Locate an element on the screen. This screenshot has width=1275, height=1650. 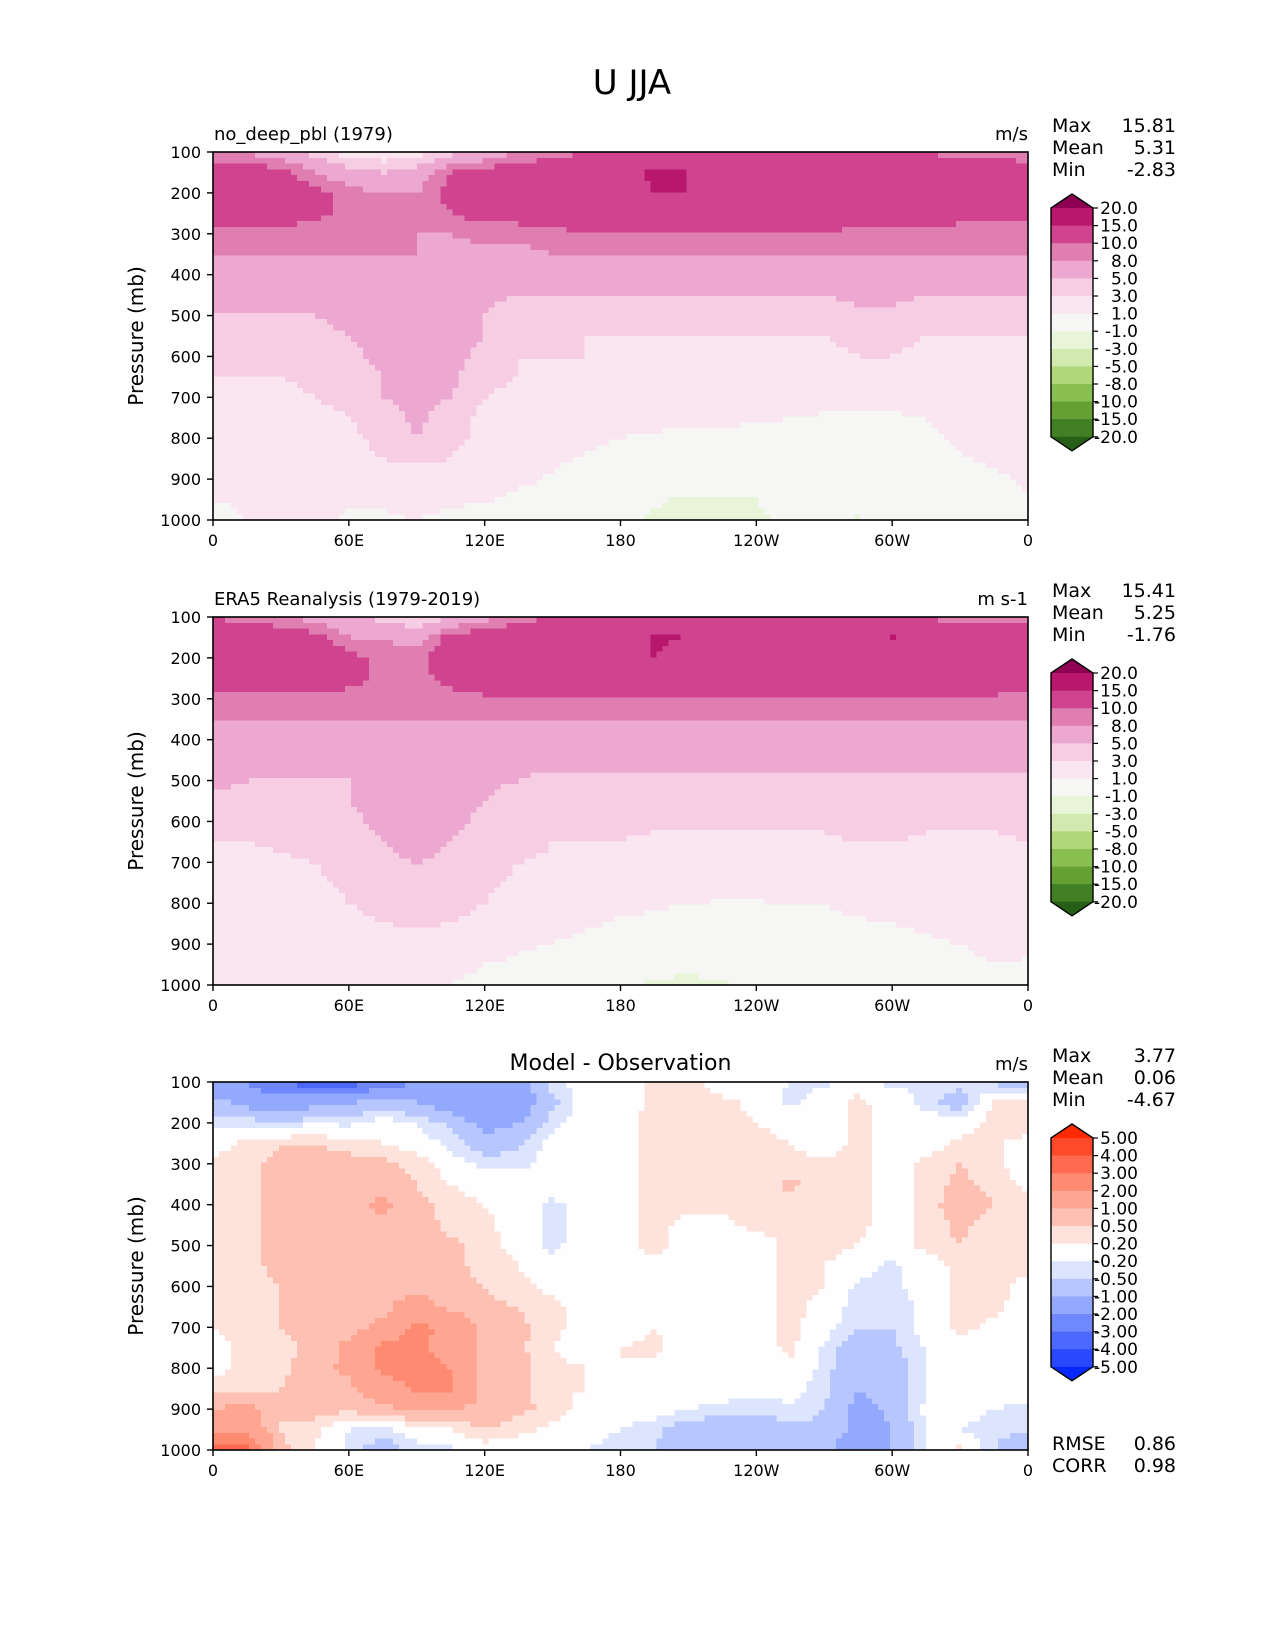
colorbar-tick-label: 2.00 is located at coordinates (1119, 1192).